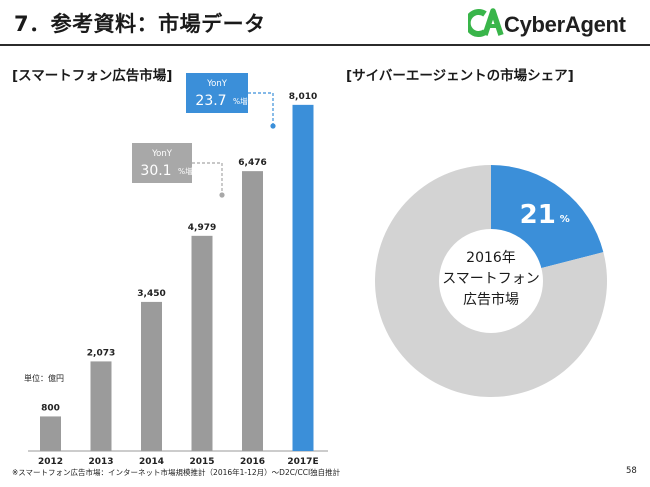 The image size is (650, 487). Describe the element at coordinates (101, 406) in the screenshot. I see `bar-2013` at that location.